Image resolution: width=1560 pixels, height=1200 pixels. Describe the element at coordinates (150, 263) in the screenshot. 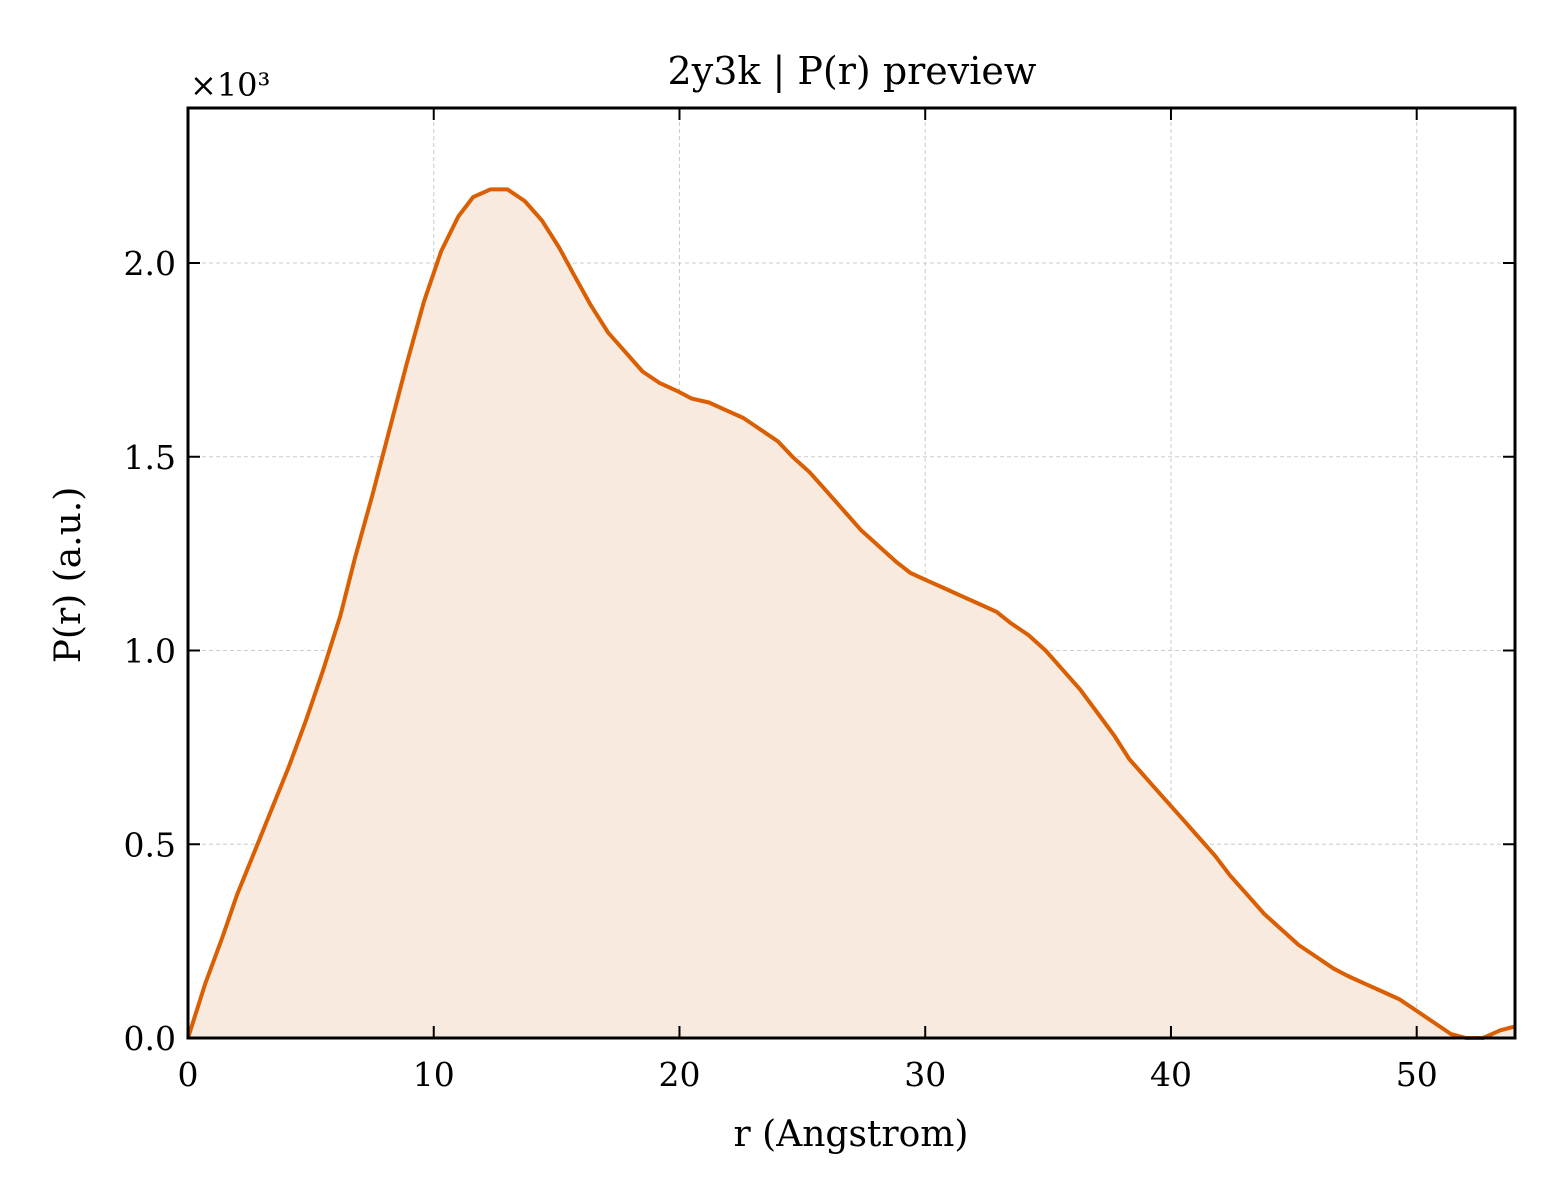

I see `y-tick-label: 2.0` at that location.